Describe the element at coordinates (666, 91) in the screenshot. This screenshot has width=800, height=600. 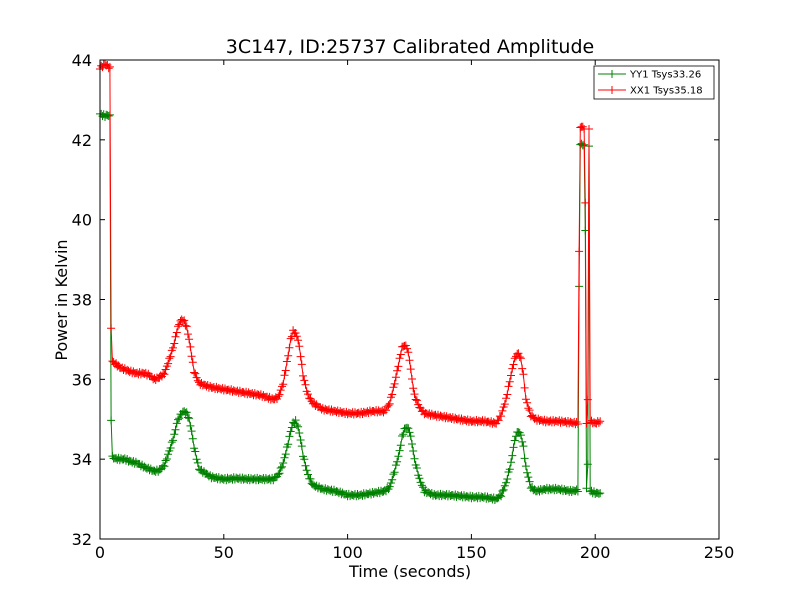
I see `legend-label-xx1: XX1 Tsys35.18` at that location.